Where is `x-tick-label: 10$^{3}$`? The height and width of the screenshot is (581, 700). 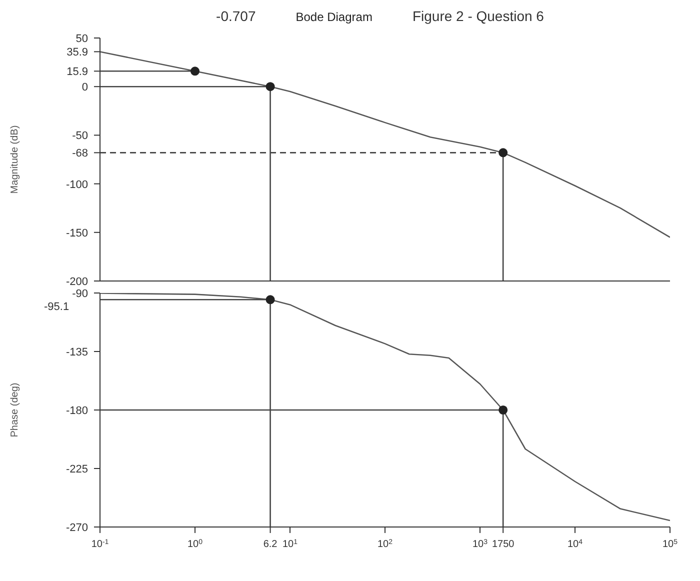 x-tick-label: 10$^{3}$ is located at coordinates (480, 544).